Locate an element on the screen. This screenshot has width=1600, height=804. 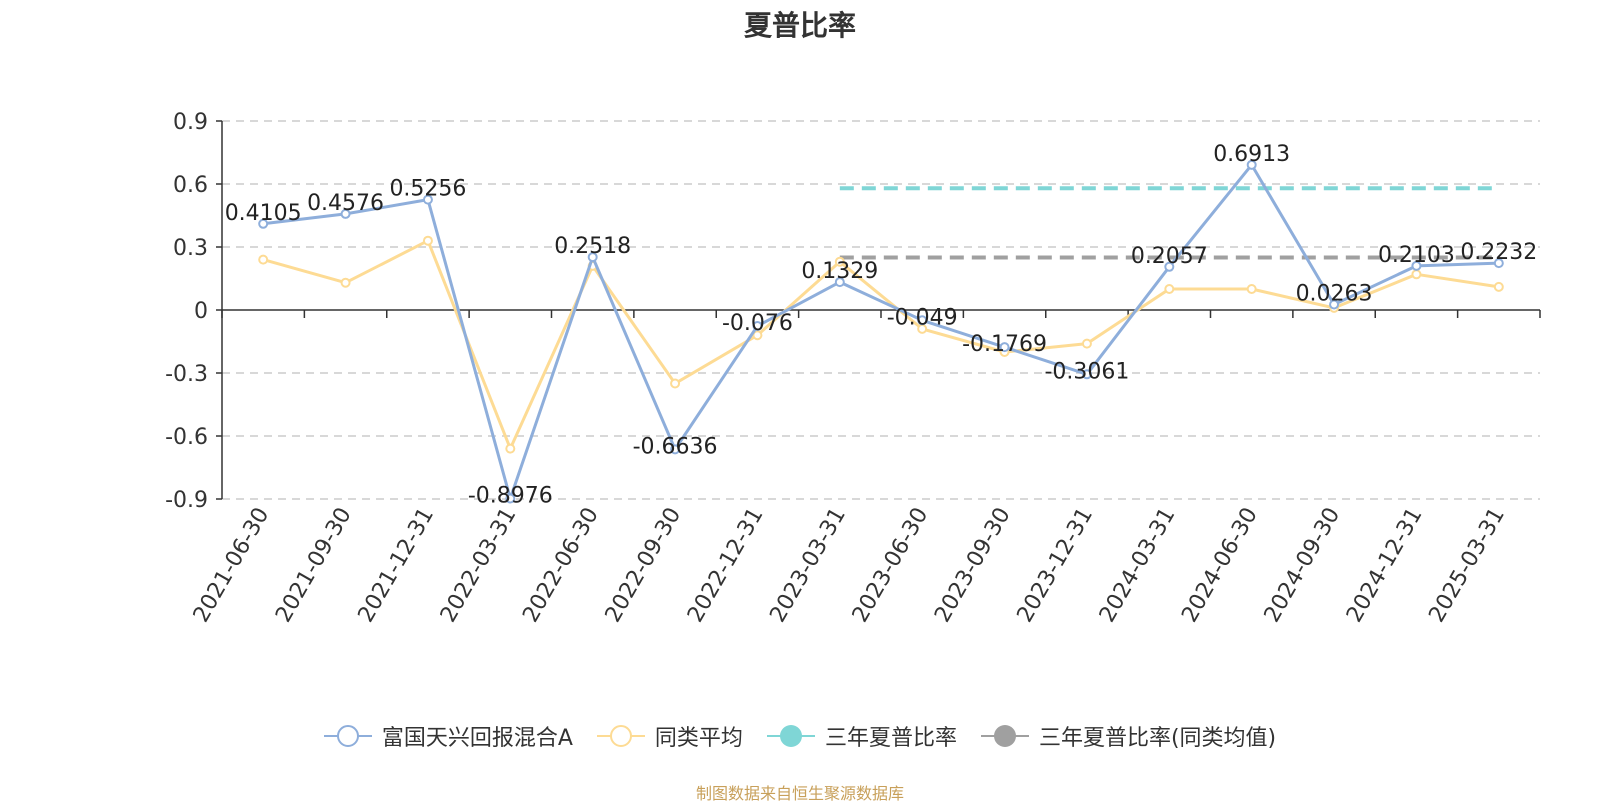
data-label: -0.3061 is located at coordinates (1086, 371).